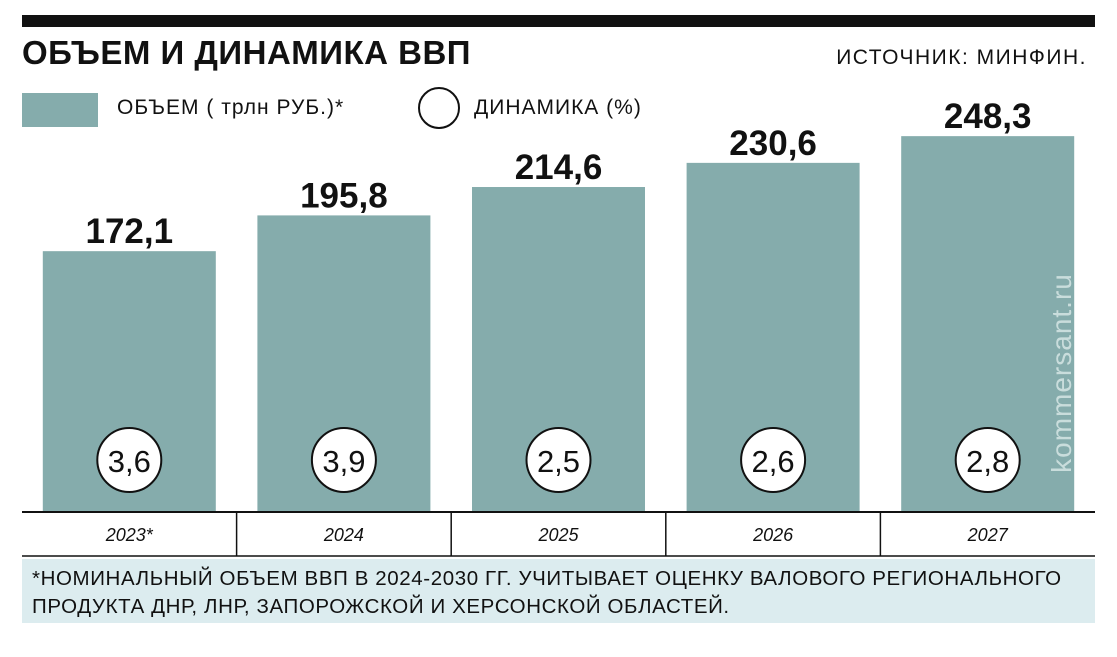 Image resolution: width=1117 pixels, height=657 pixels. I want to click on x-tick-label: 2025, so click(558, 535).